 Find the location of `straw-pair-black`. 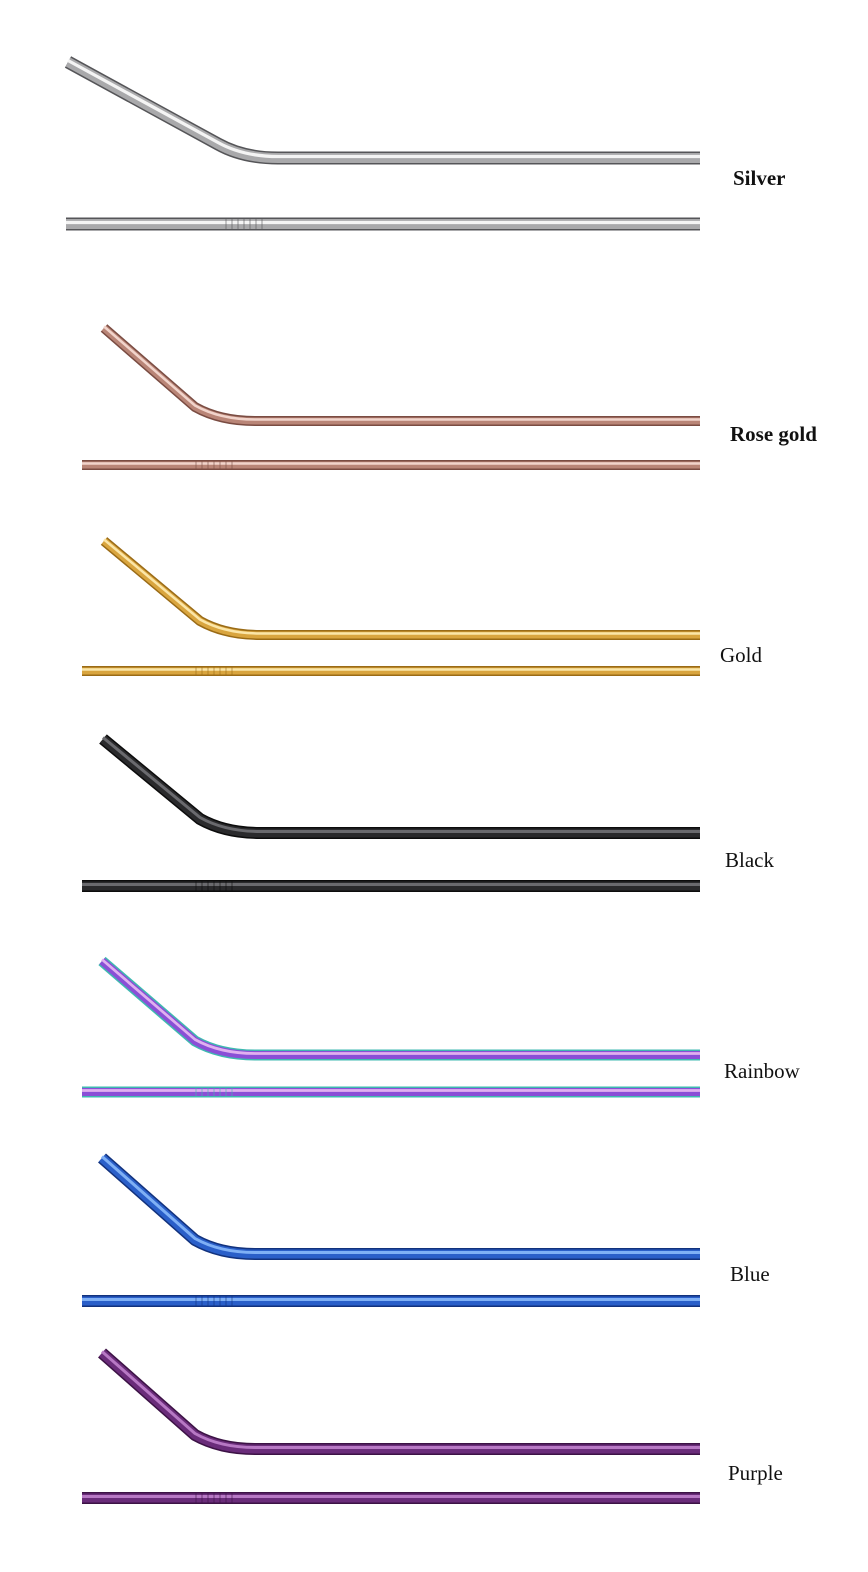

straw-pair-black is located at coordinates (391, 813).